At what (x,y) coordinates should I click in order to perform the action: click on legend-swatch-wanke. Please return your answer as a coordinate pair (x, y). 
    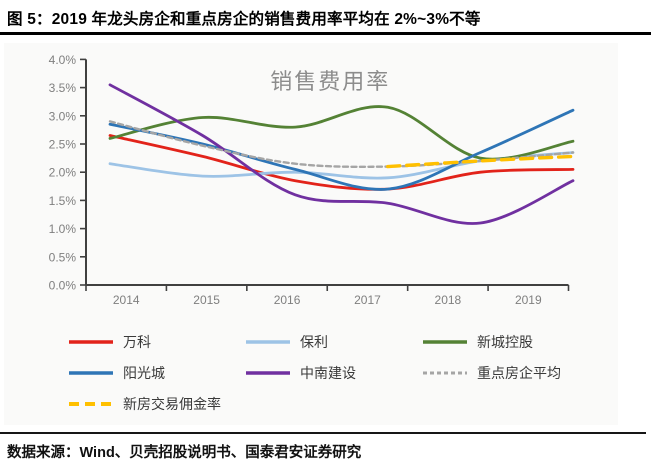
    Looking at the image, I should click on (91, 341).